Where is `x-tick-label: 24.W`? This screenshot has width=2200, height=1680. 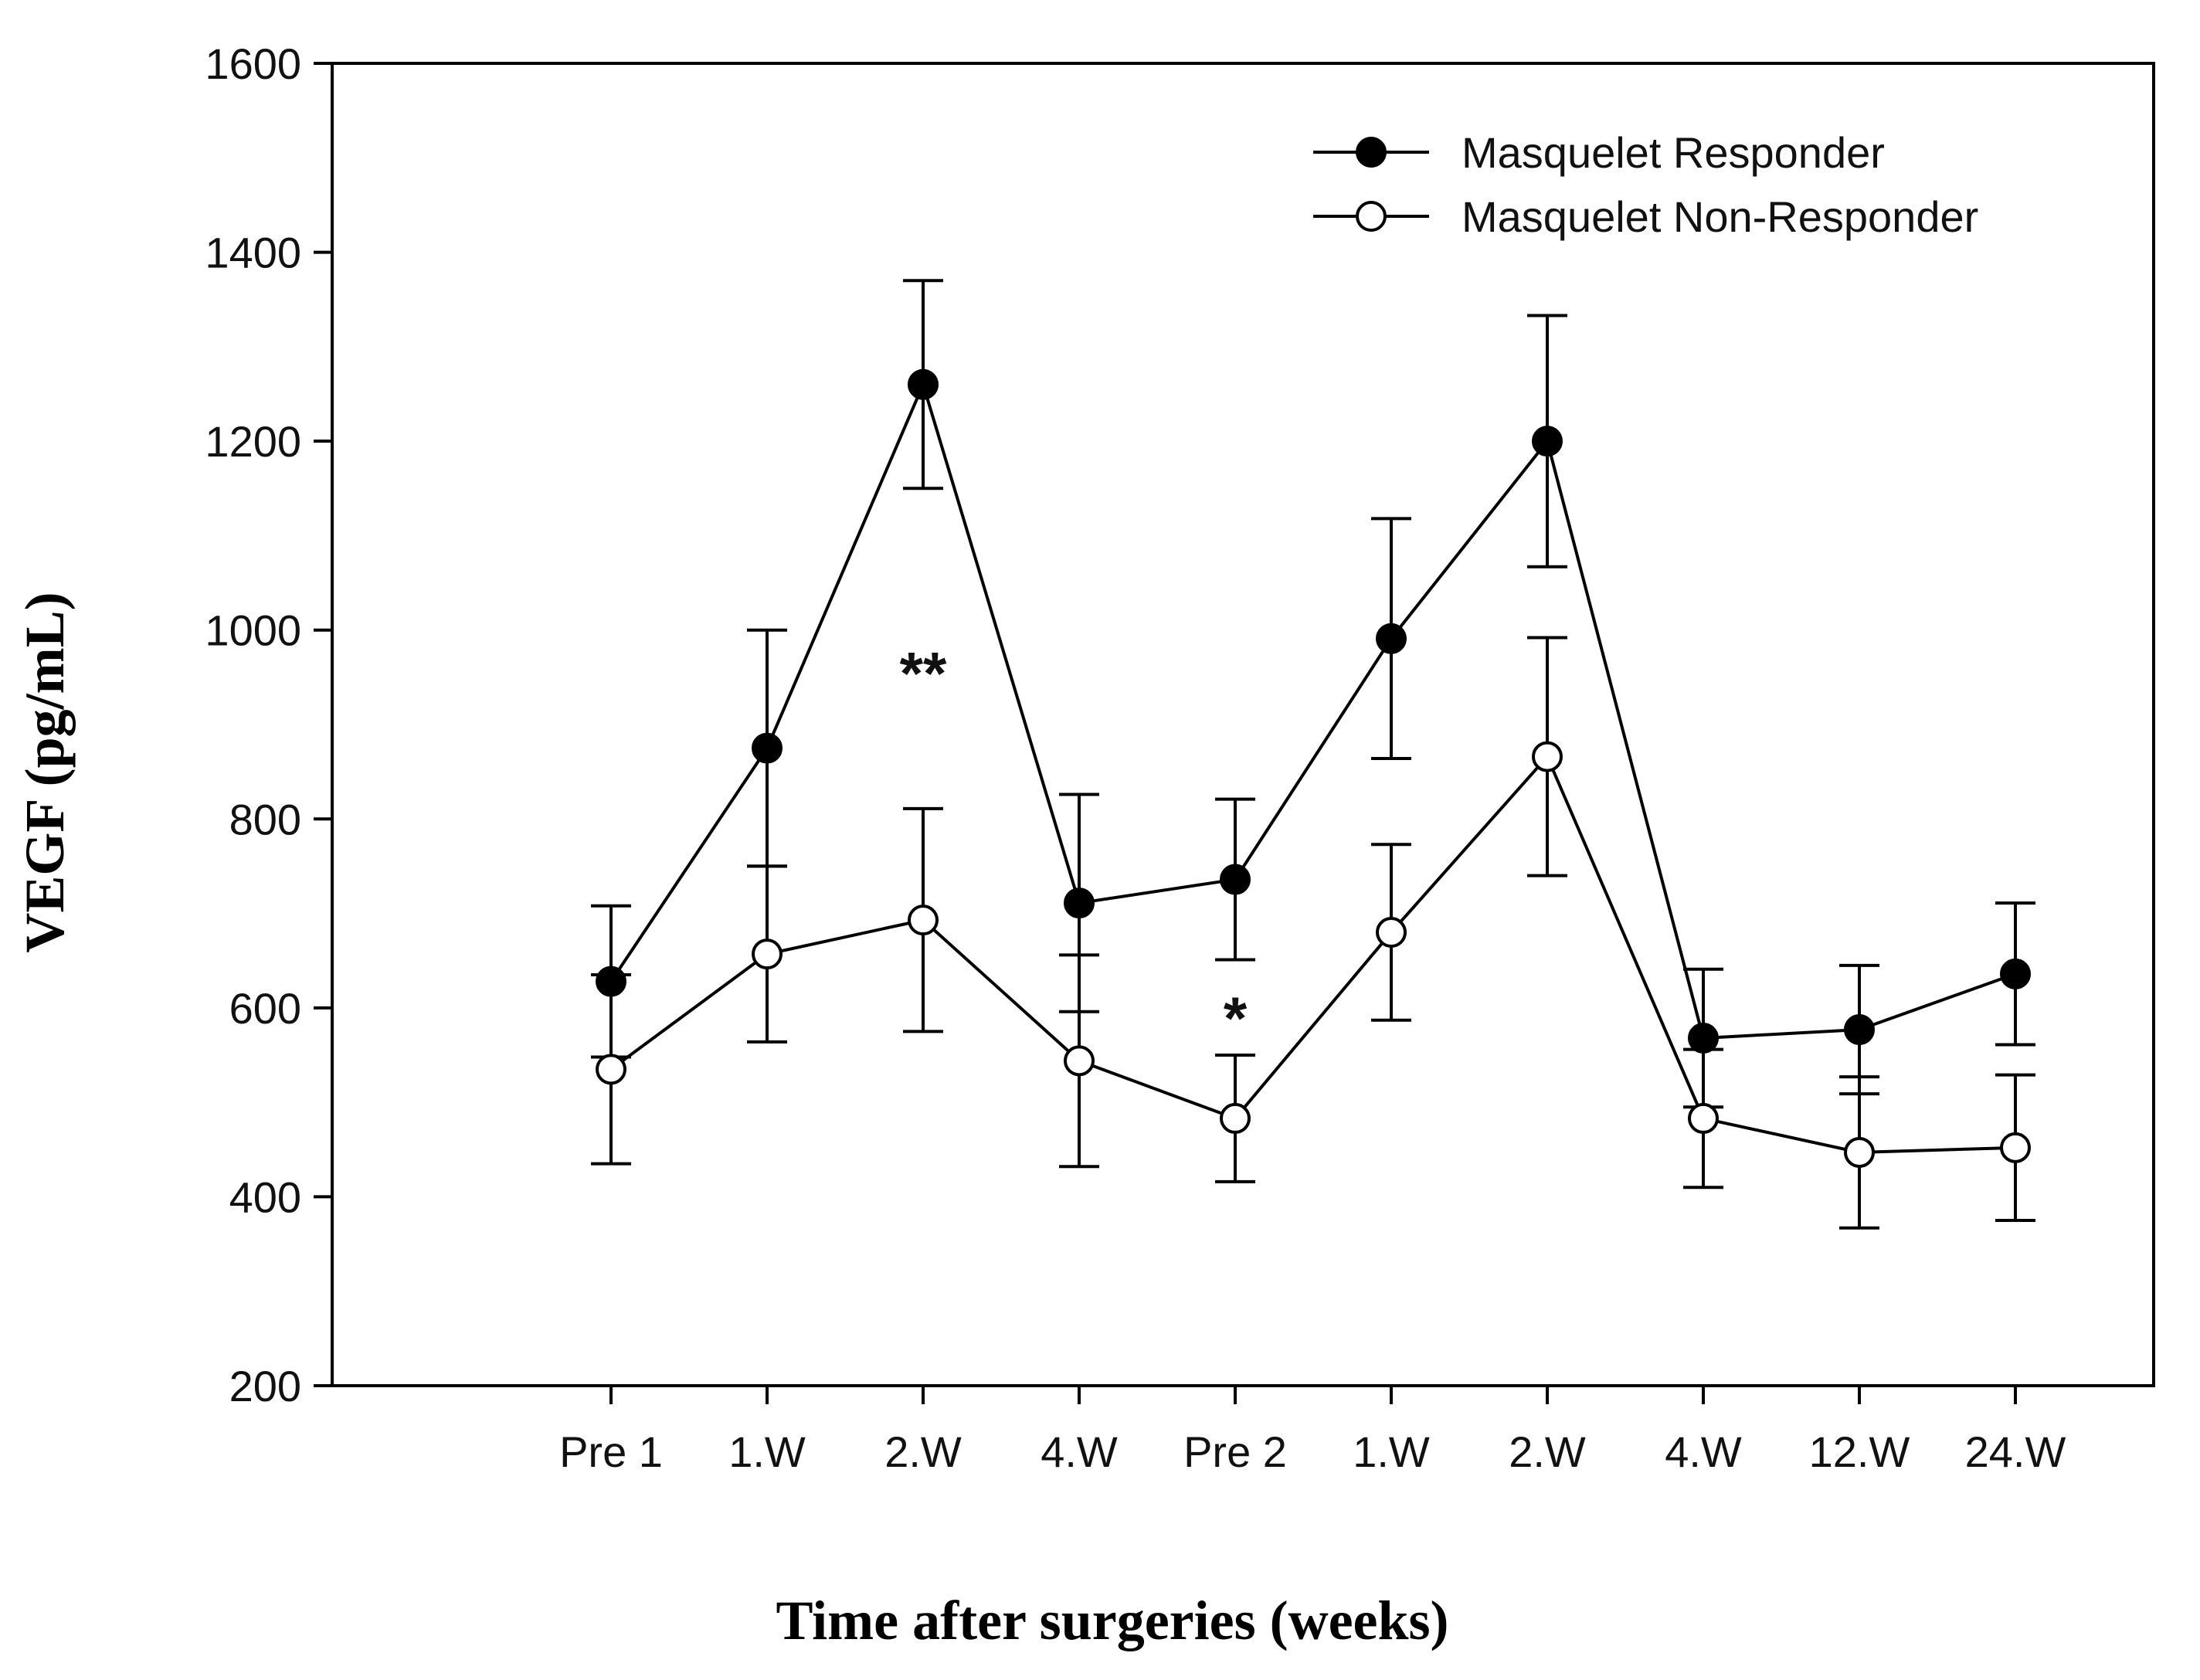 x-tick-label: 24.W is located at coordinates (2015, 1452).